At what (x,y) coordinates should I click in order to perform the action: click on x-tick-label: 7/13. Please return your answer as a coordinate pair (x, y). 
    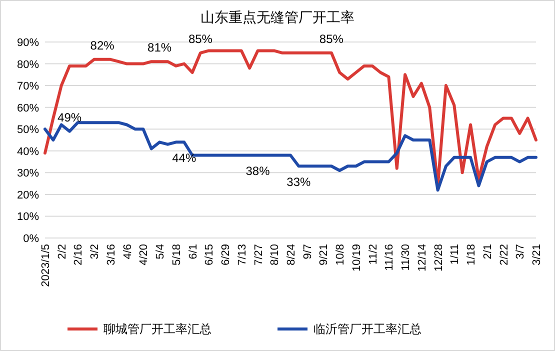
    Looking at the image, I should click on (242, 255).